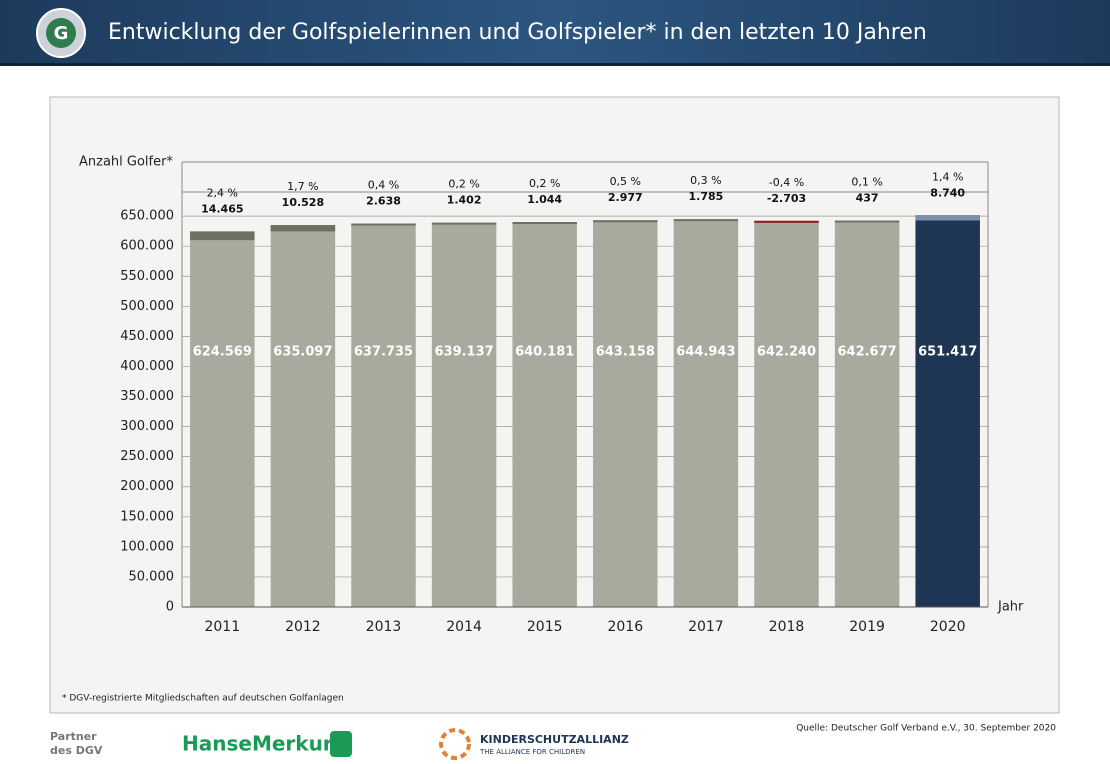 This screenshot has width=1110, height=764. Describe the element at coordinates (555, 64) in the screenshot. I see `header-rule` at that location.